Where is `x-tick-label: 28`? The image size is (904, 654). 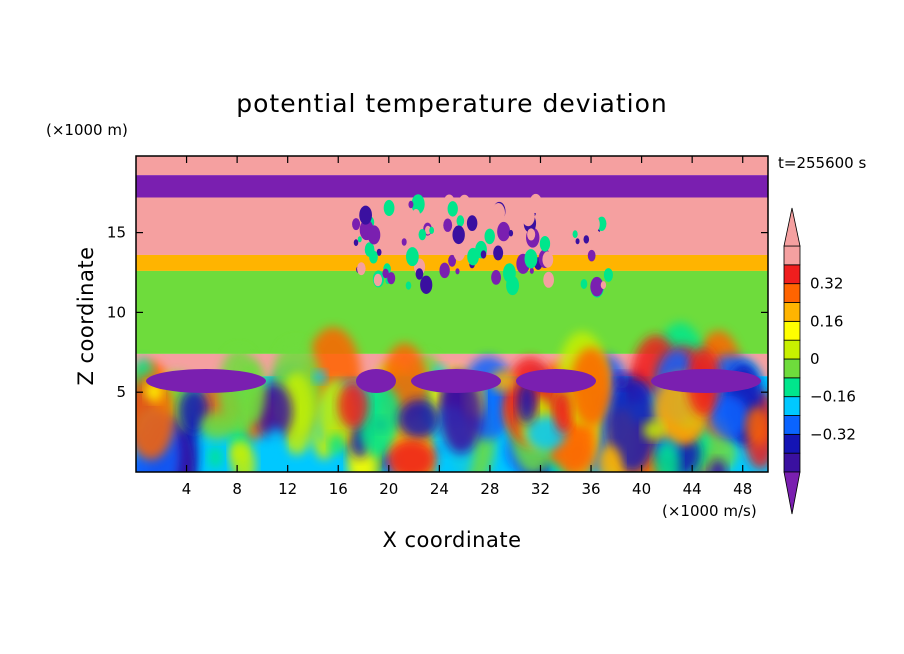
x-tick-label: 28 is located at coordinates (489, 489).